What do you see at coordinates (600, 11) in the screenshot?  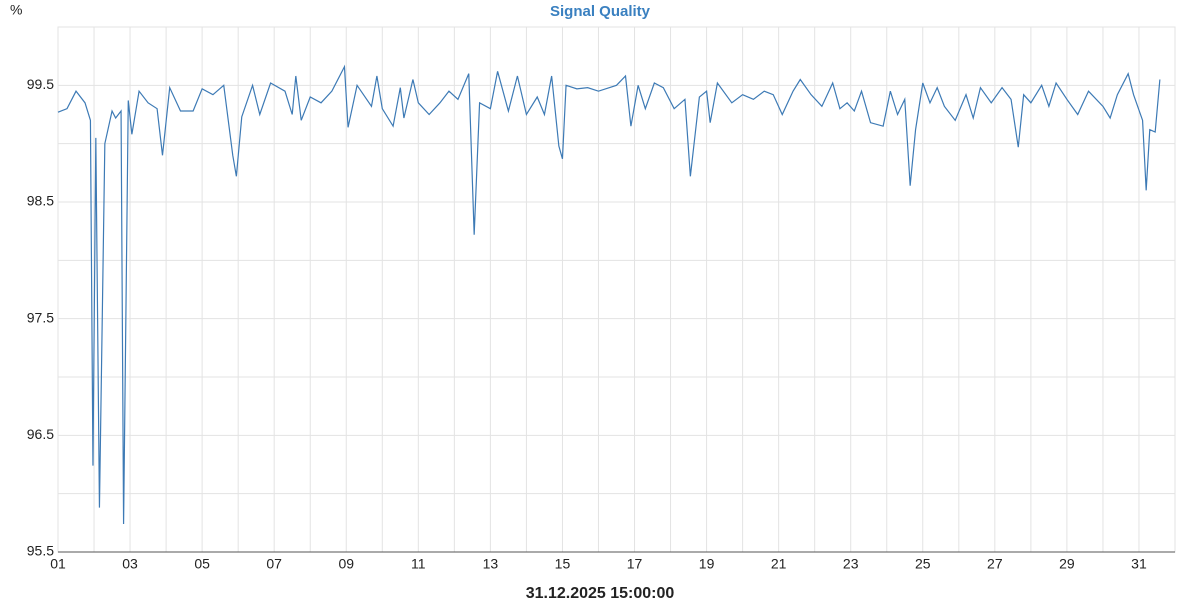 I see `chart-title: Signal Quality` at bounding box center [600, 11].